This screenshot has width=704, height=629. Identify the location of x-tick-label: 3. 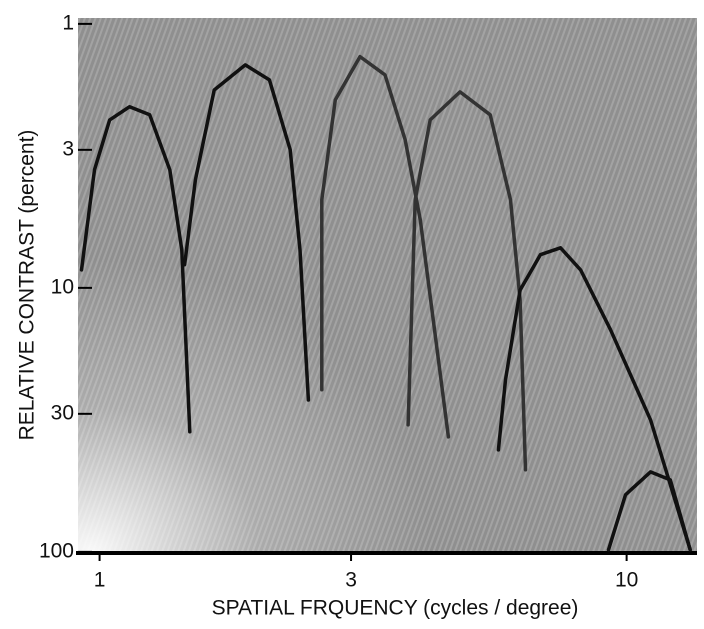
(351, 580).